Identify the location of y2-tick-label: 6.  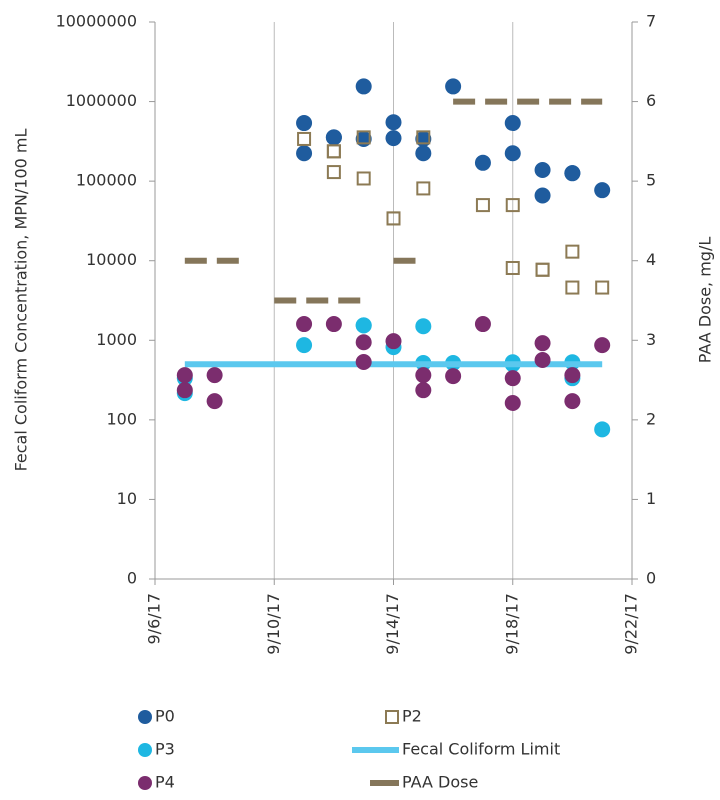
(651, 100).